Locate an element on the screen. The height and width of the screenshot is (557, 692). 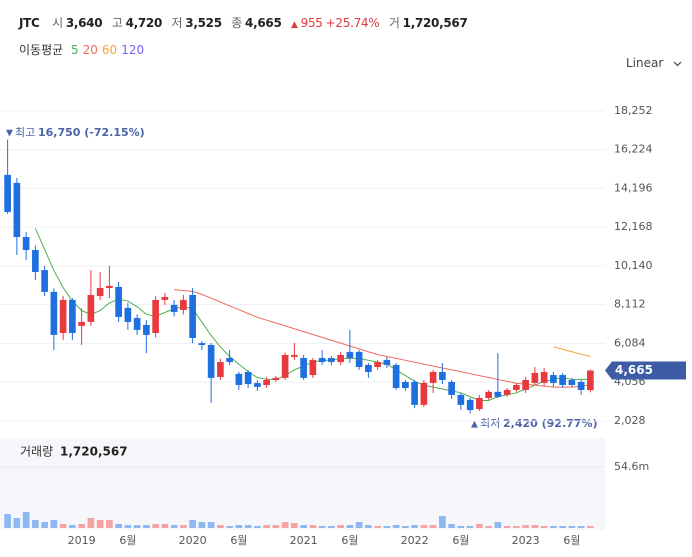
scale-label: Linear is located at coordinates (645, 63).